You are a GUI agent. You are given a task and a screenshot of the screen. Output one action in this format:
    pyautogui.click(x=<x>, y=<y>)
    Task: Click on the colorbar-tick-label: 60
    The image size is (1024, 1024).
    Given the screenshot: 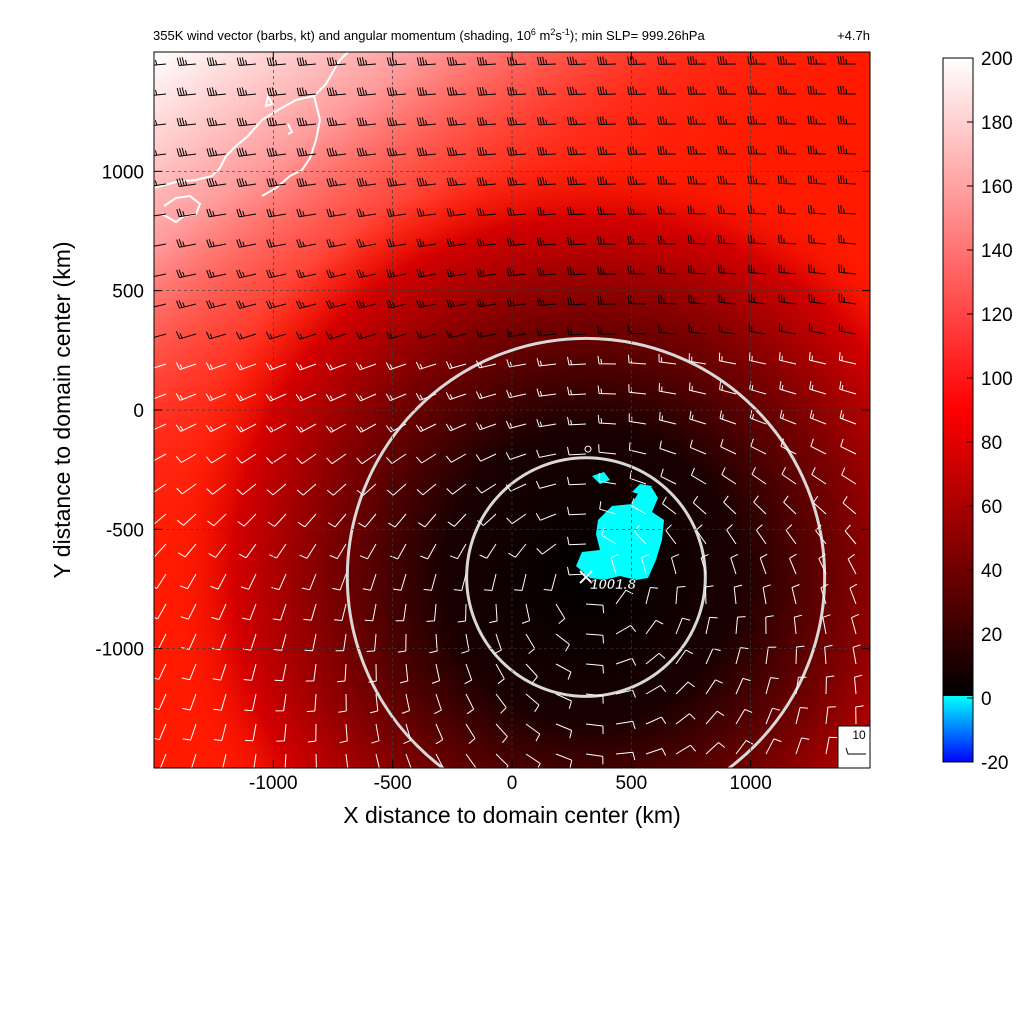 What is the action you would take?
    pyautogui.click(x=991, y=507)
    